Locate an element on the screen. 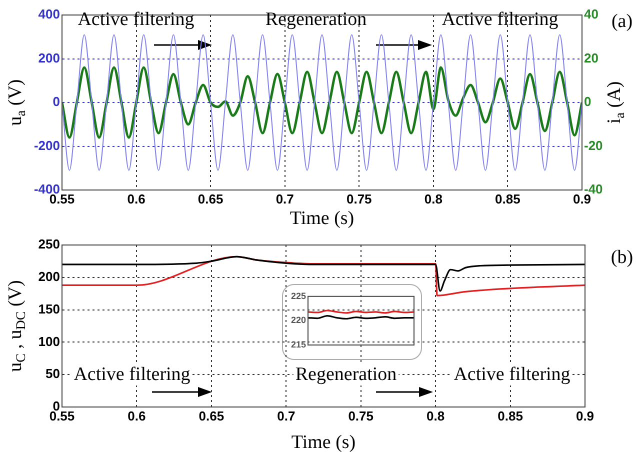  y-axis-title: ua (V) is located at coordinates (16, 102).